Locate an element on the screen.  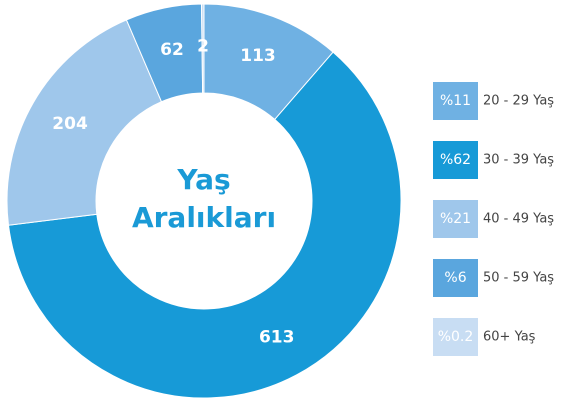
legend-percent: %6 is located at coordinates (455, 278).